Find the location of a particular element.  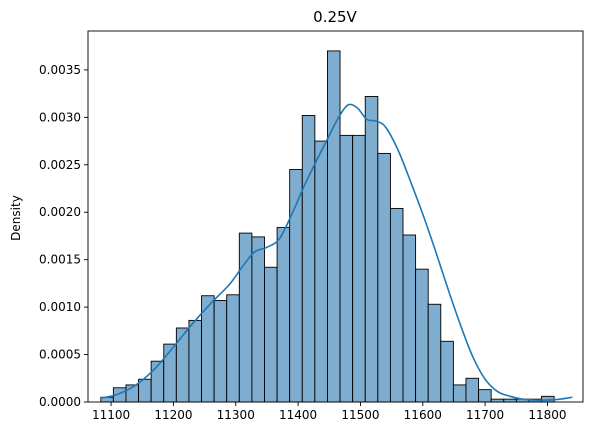

x-tick-label: 11800 is located at coordinates (547, 415).